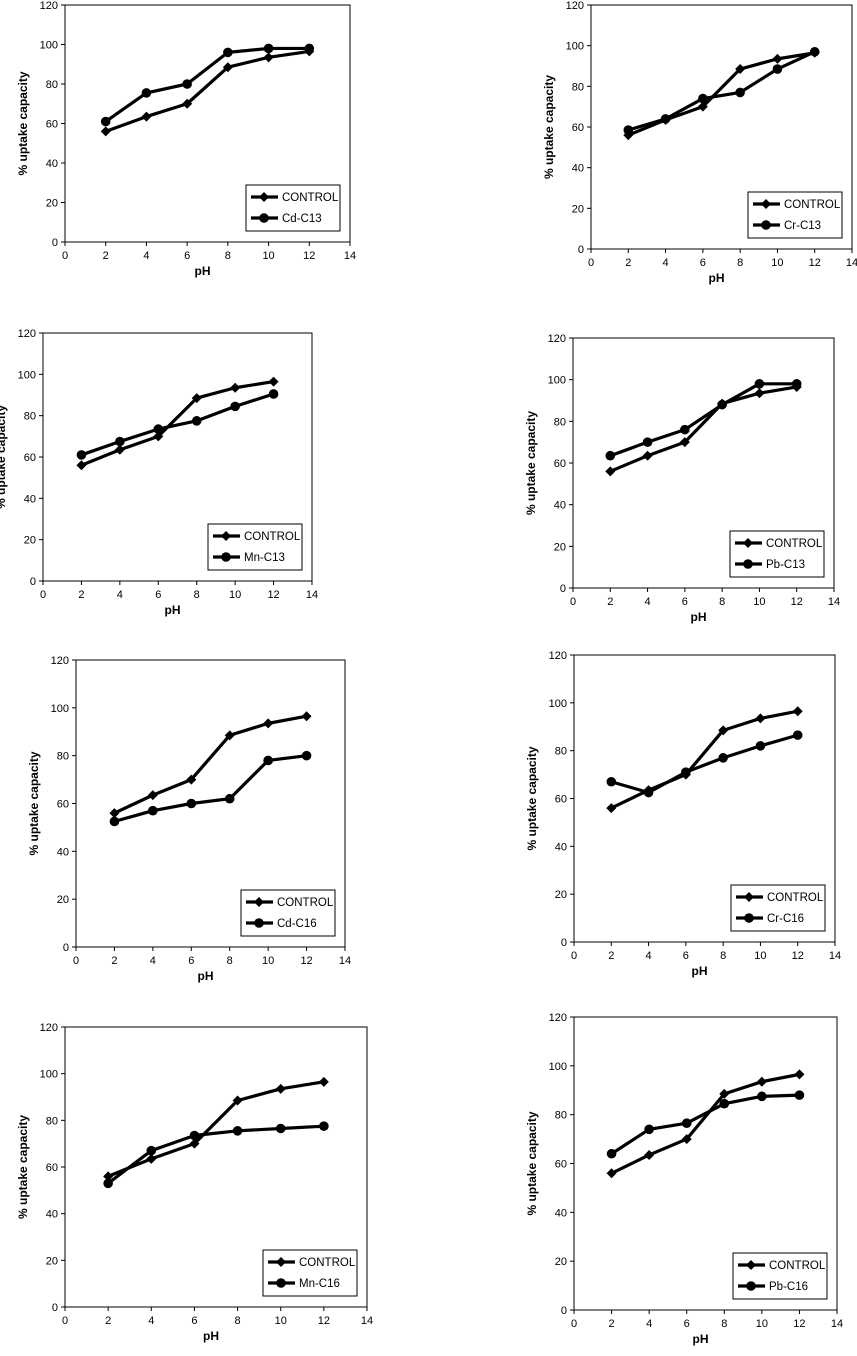 This screenshot has width=857, height=1356. I want to click on legend-label: Mn-C13, so click(264, 558).